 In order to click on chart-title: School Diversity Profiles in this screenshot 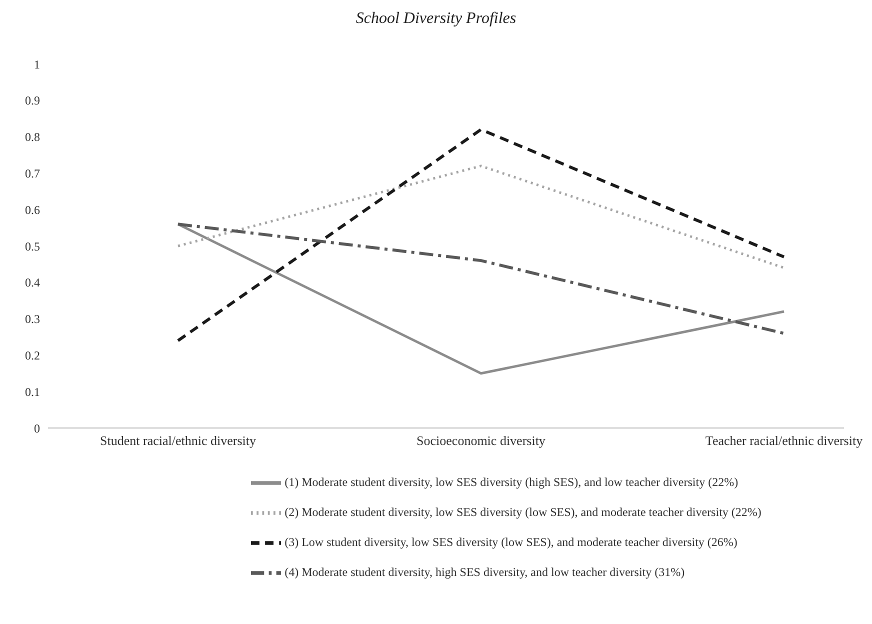, I will do `click(436, 19)`.